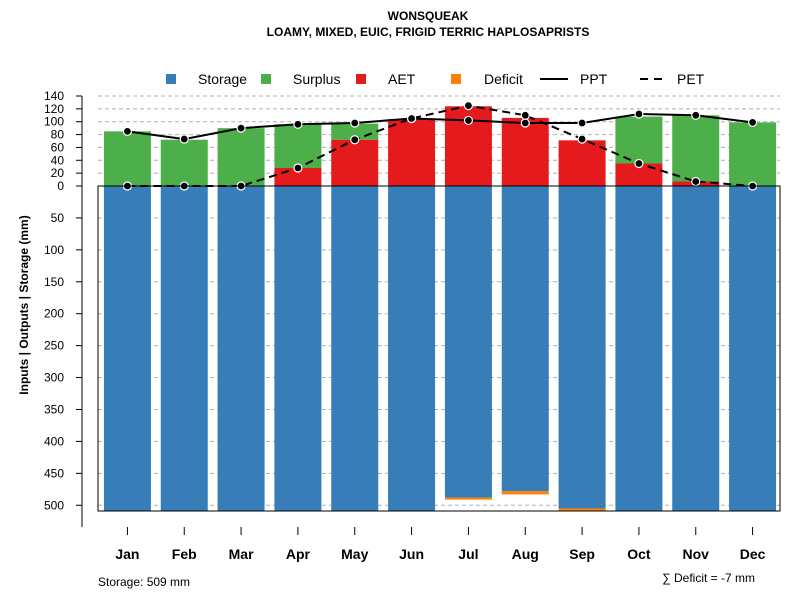 The height and width of the screenshot is (600, 800). I want to click on deficit-note: ∑ Deficit = -7 mm, so click(708, 578).